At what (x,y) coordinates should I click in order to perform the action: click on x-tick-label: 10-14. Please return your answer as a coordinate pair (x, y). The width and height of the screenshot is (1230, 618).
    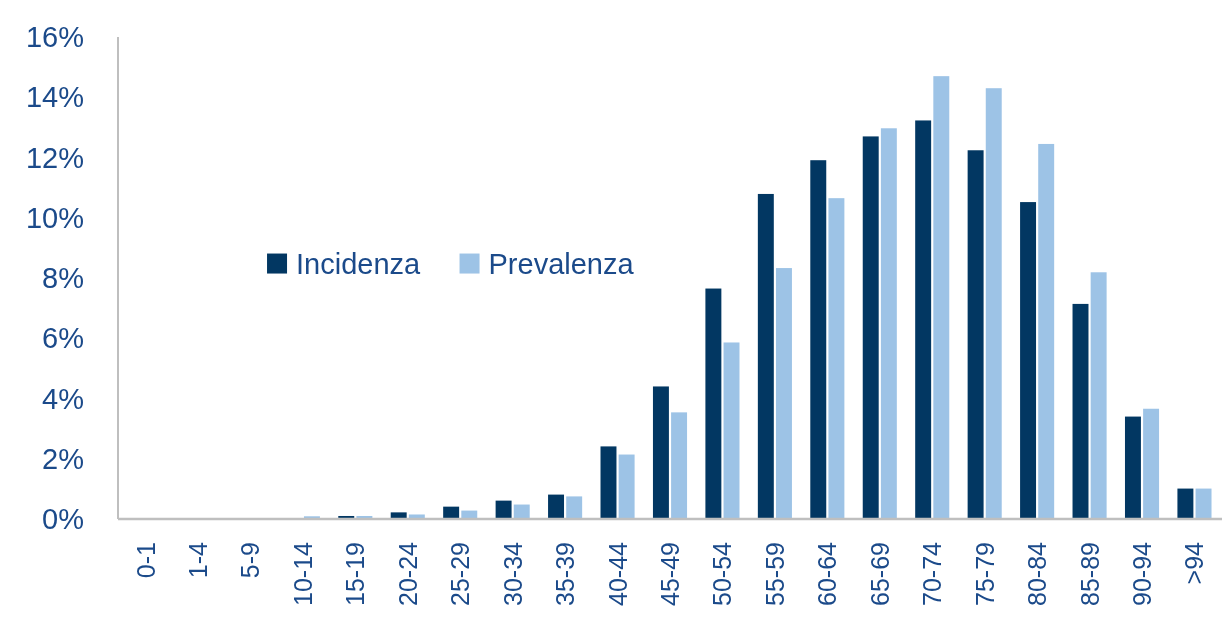
    Looking at the image, I should click on (302, 573).